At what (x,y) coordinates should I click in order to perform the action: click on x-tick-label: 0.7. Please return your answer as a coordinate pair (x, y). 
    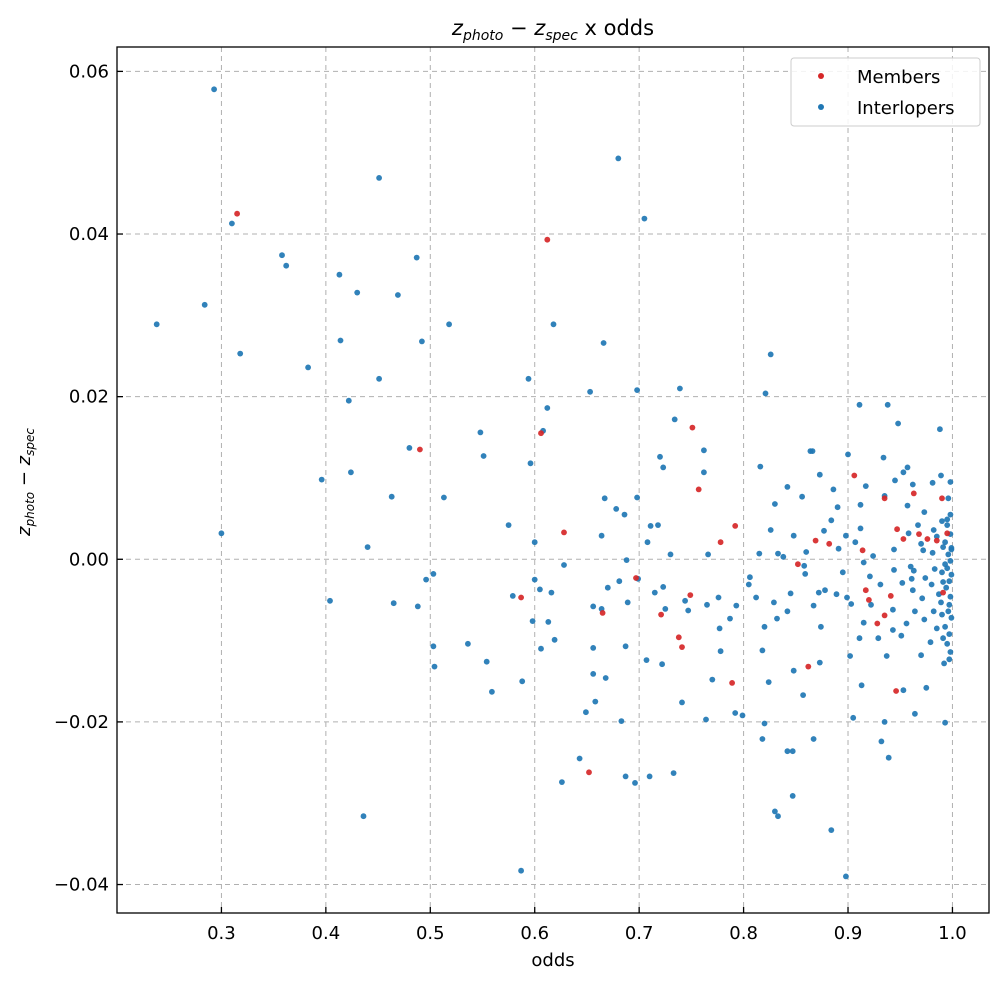
    Looking at the image, I should click on (639, 933).